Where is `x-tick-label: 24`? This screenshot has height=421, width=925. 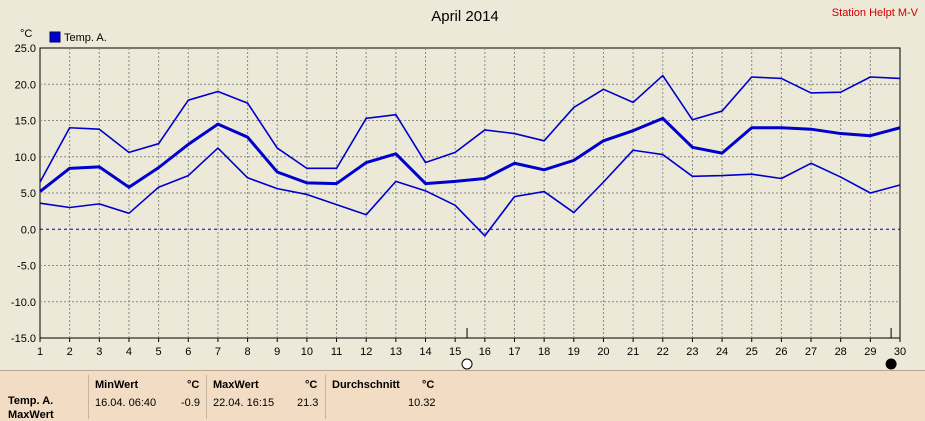 x-tick-label: 24 is located at coordinates (722, 352).